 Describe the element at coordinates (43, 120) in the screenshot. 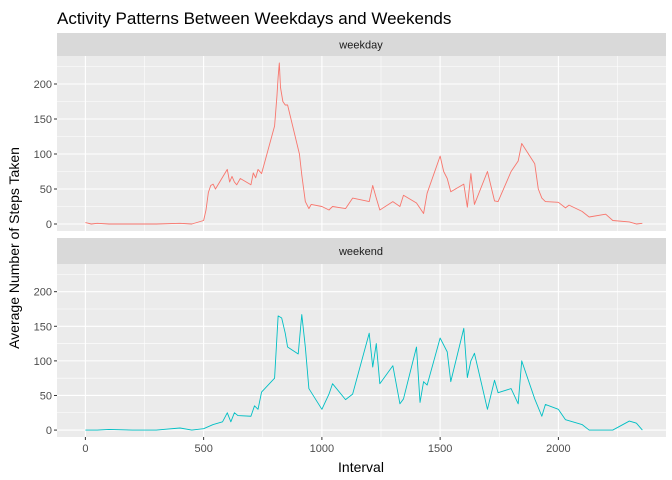

I see `weekday-y-tick-label: 150` at that location.